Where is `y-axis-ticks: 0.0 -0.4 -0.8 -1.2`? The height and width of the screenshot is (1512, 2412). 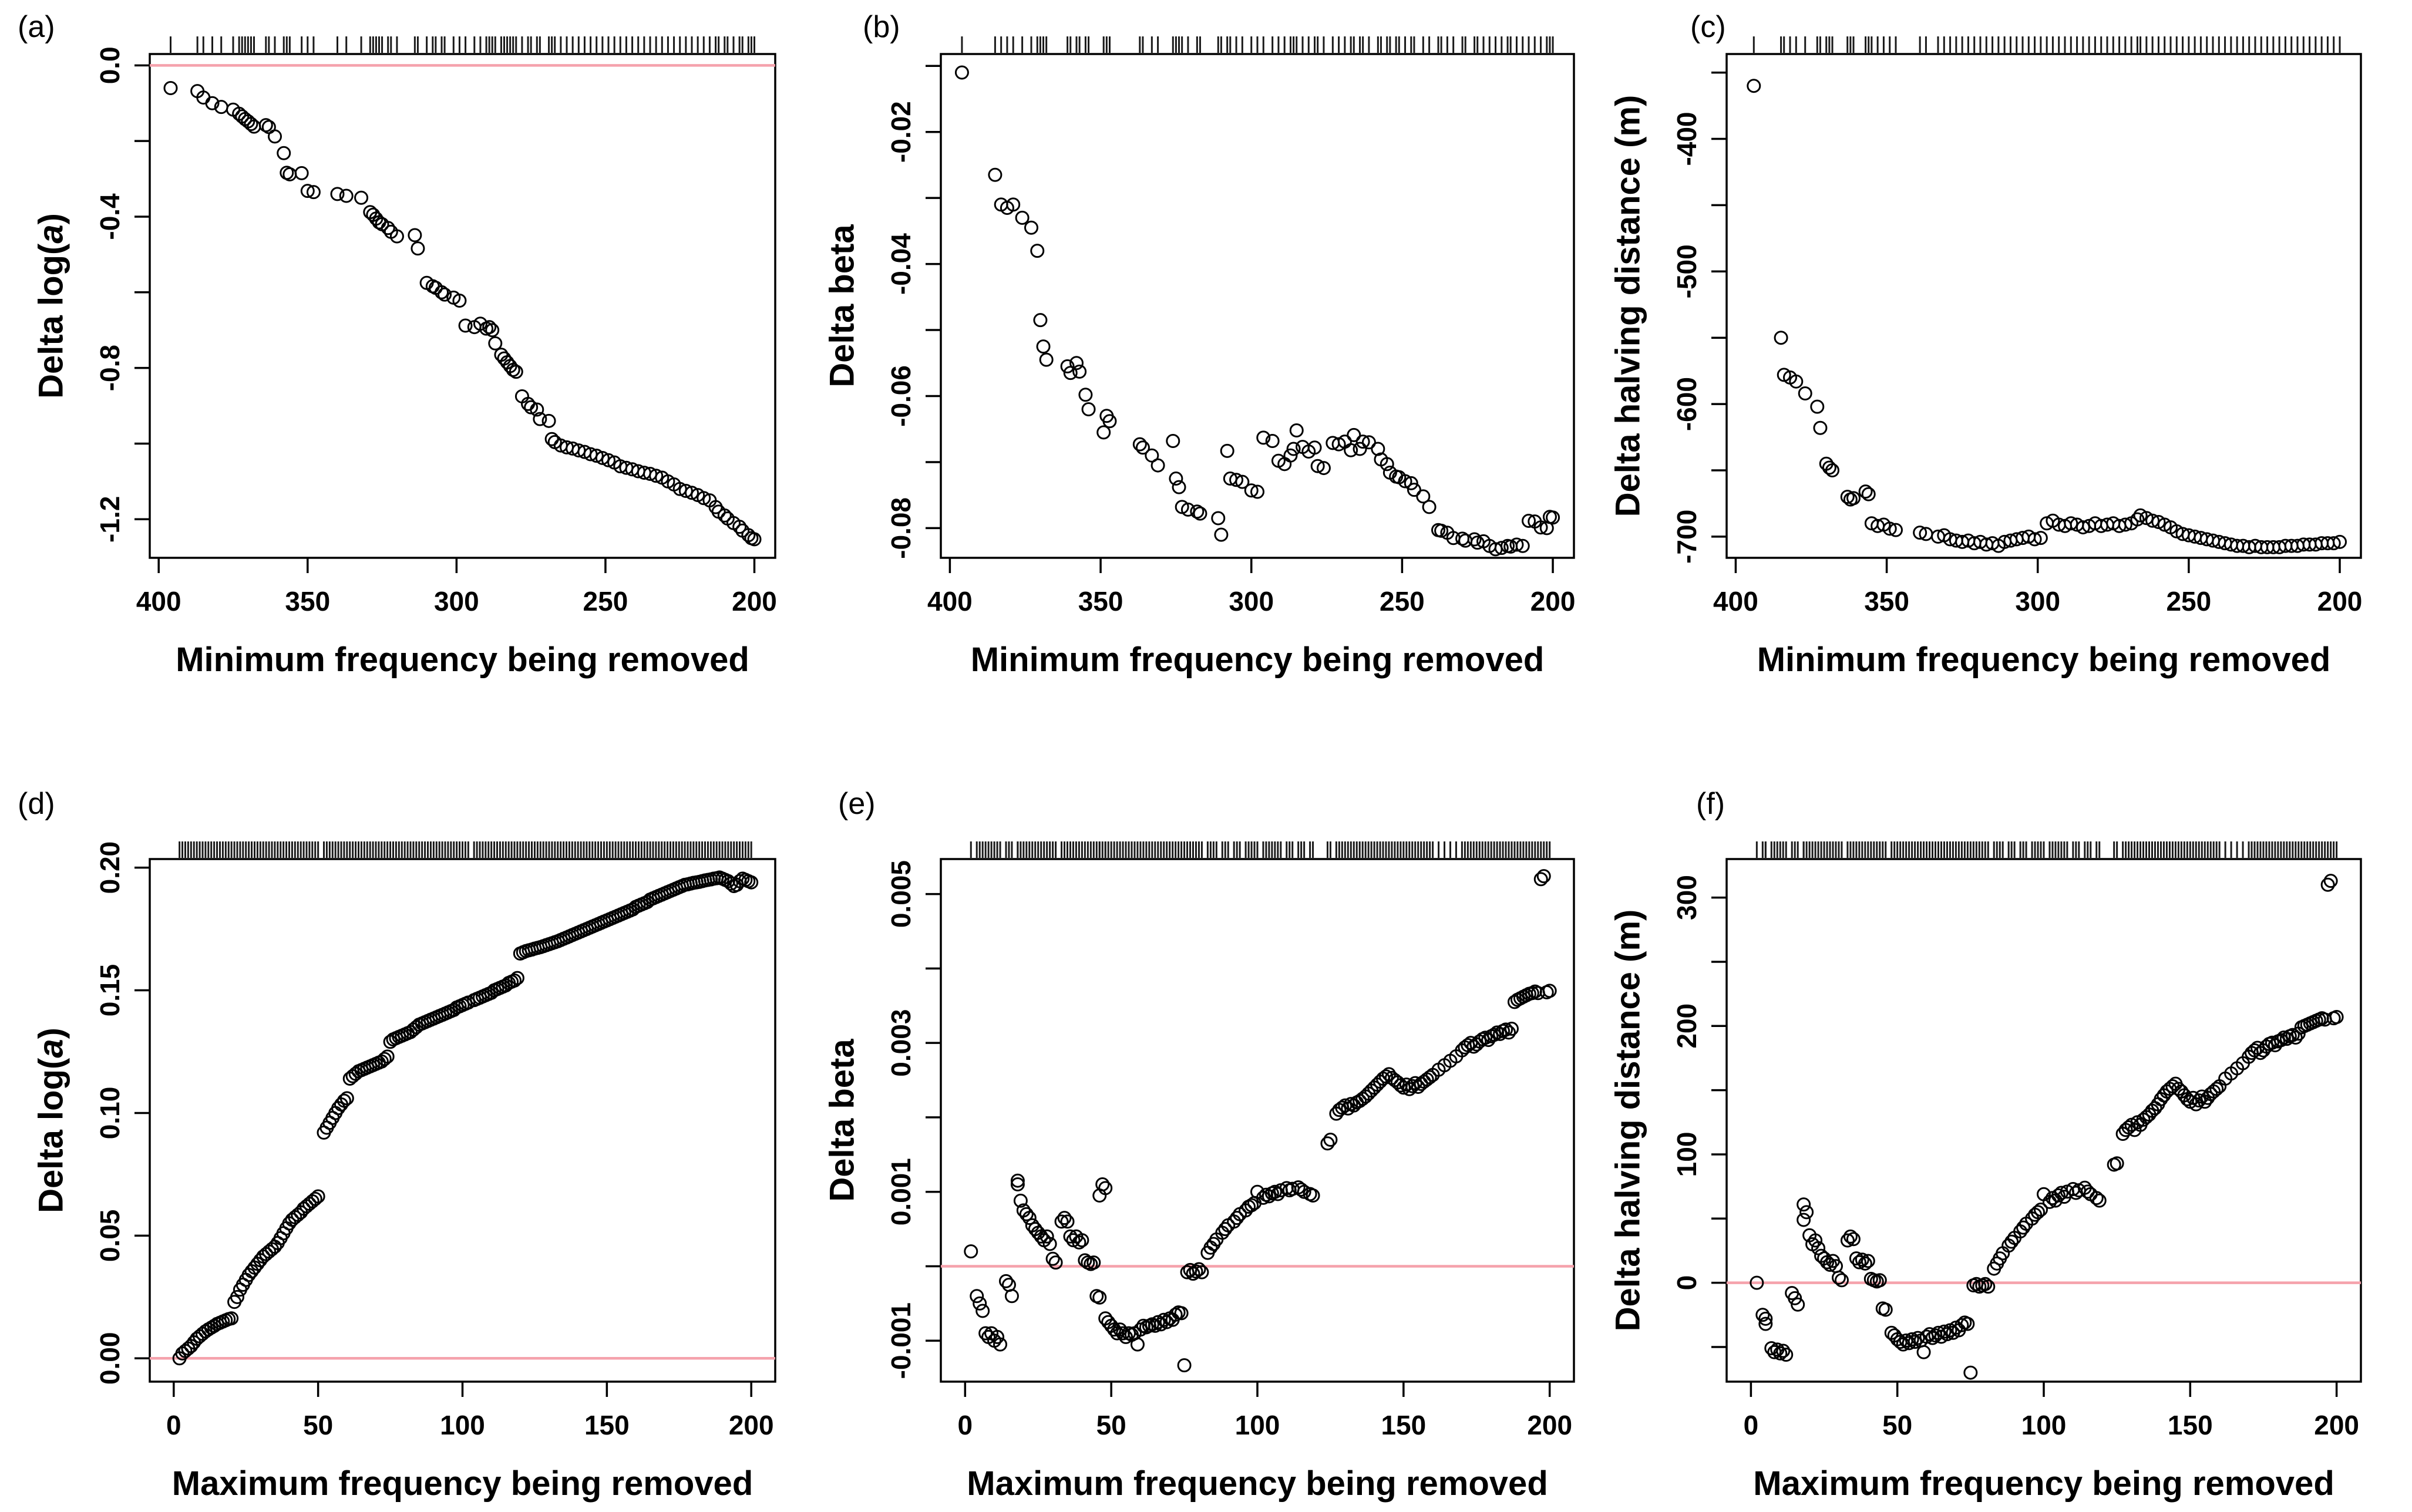
y-axis-ticks: 0.0 -0.4 -0.8 -1.2 is located at coordinates (122, 294).